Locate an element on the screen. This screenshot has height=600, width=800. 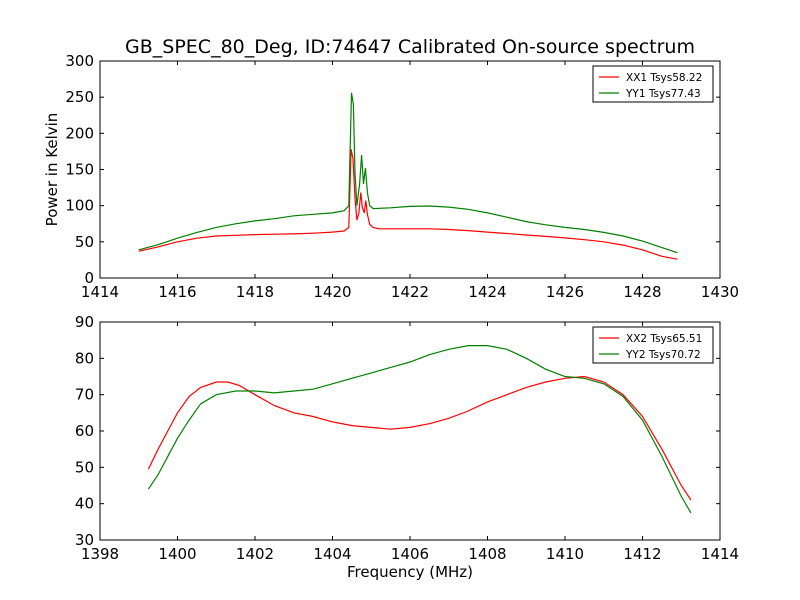
legend-entry-label: XX1 Tsys58.22 is located at coordinates (664, 78).